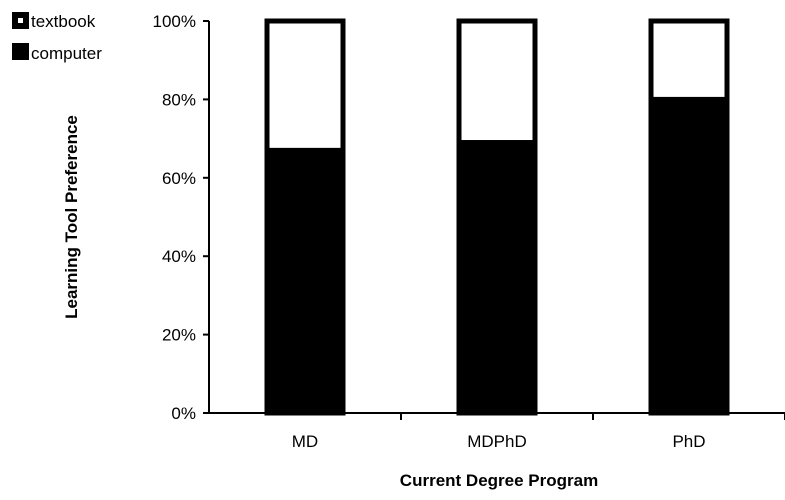 The width and height of the screenshot is (785, 500). Describe the element at coordinates (179, 178) in the screenshot. I see `y-tick-label: 60%` at that location.